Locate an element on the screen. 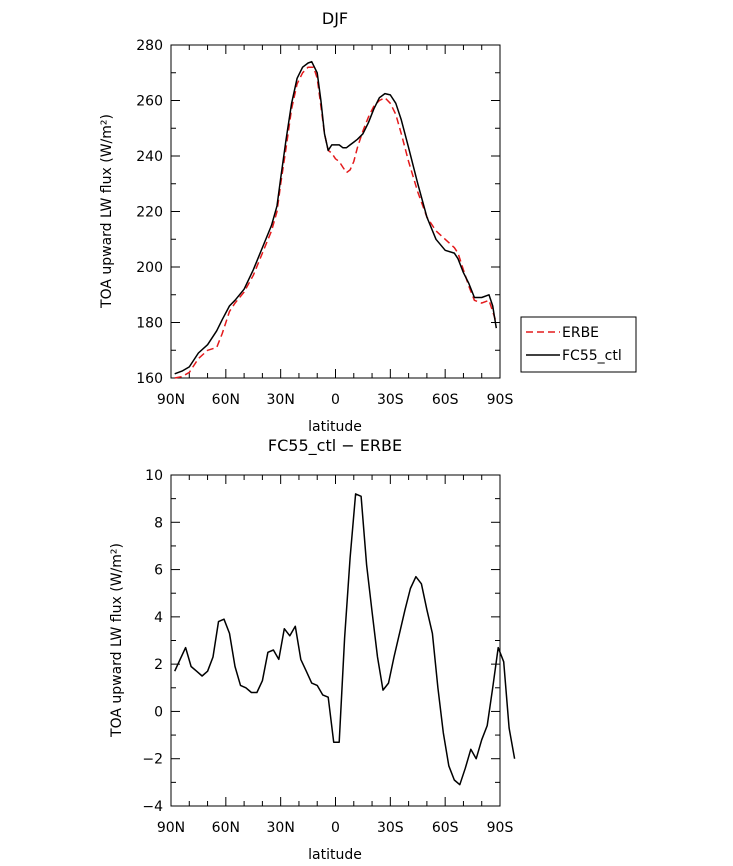 This screenshot has height=866, width=733. y-tick-label: 6 is located at coordinates (158, 571).